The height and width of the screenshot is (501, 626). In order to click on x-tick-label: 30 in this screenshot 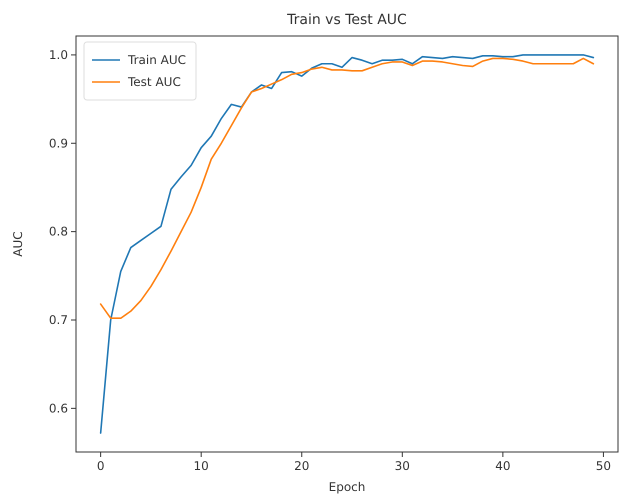, I will do `click(402, 466)`.